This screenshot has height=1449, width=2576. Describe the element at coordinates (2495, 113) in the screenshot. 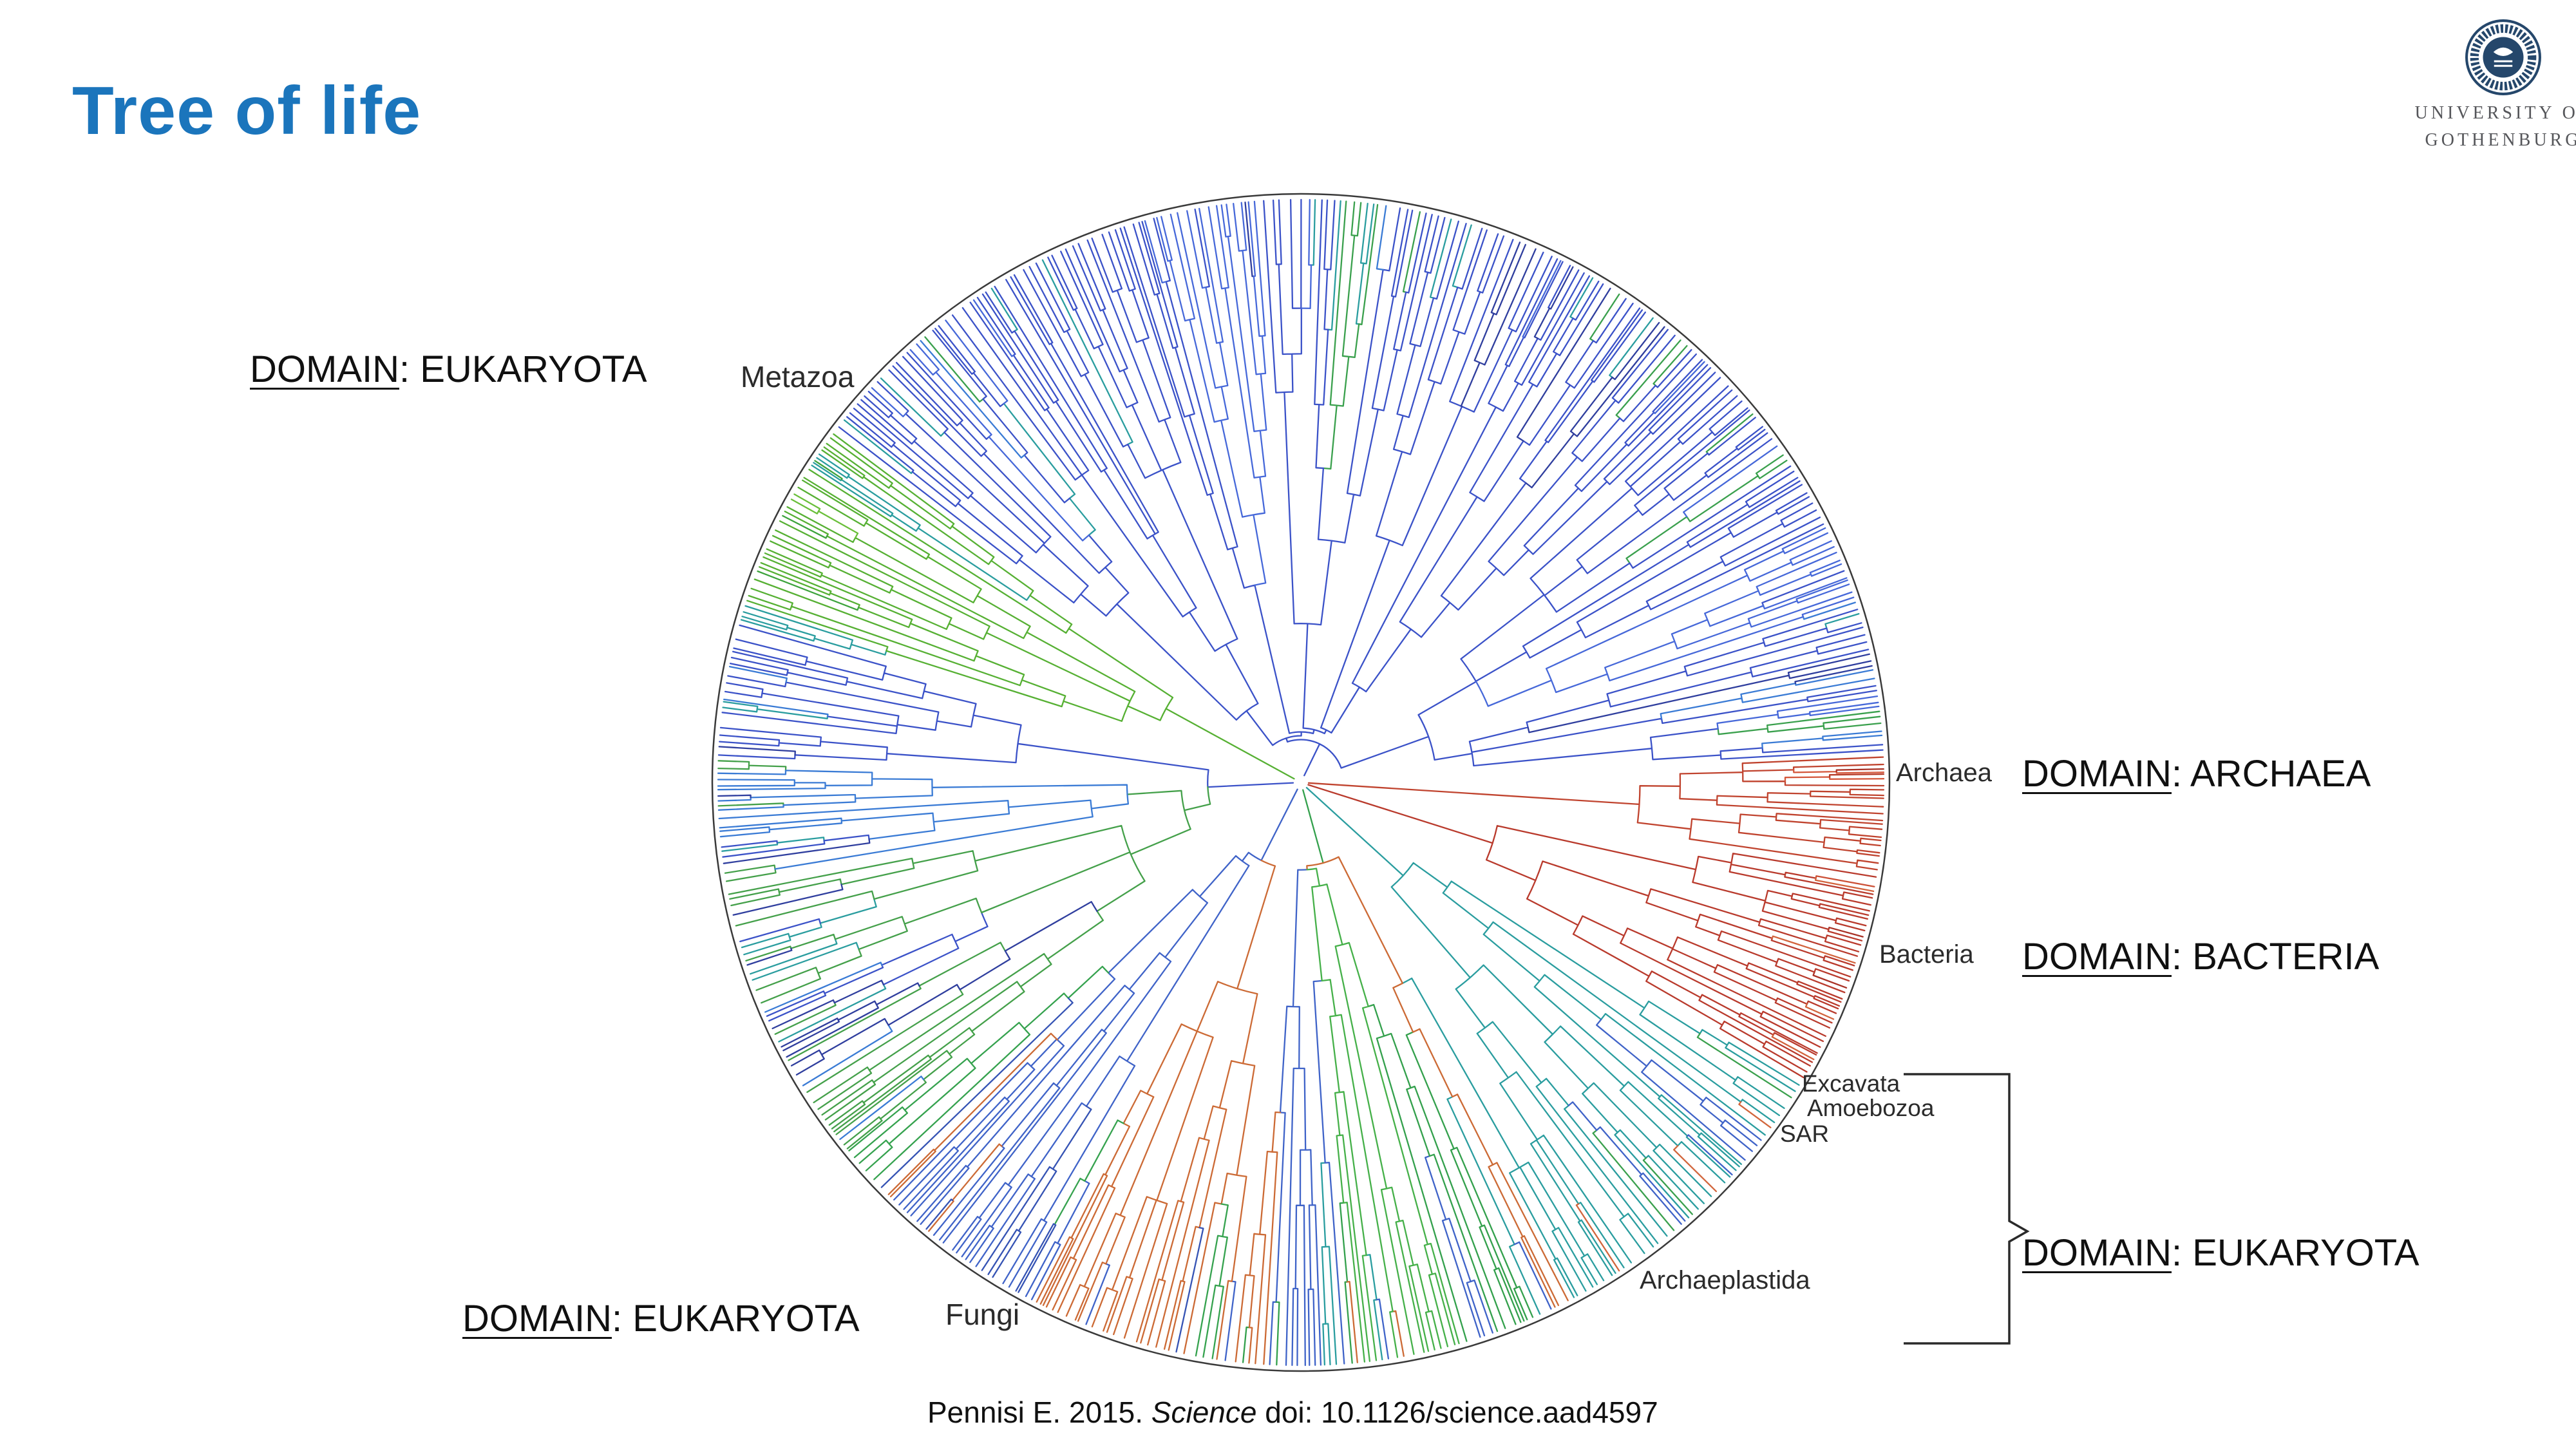

I see `logo-text-line1: UNIVERSITY OF` at that location.